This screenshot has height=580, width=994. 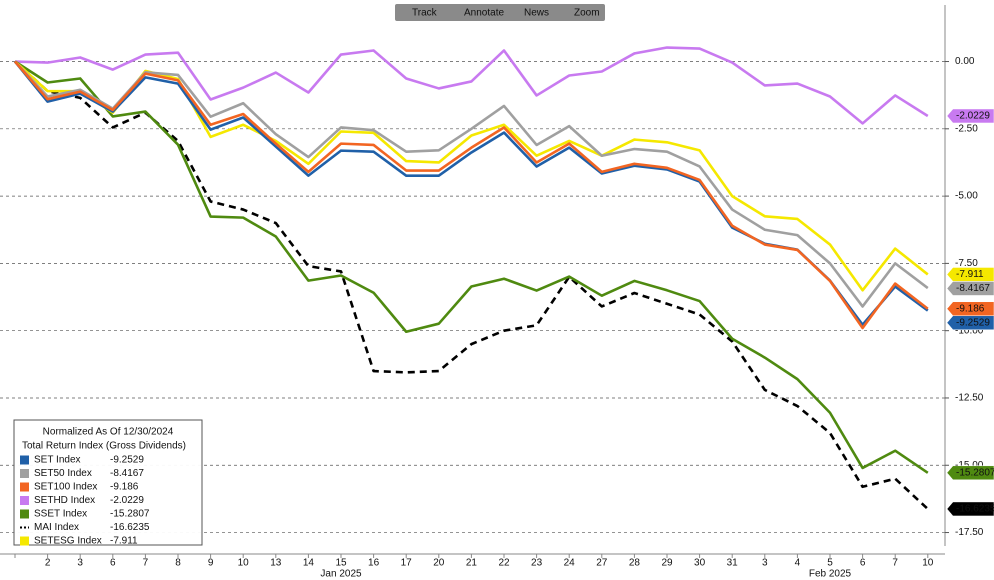 What do you see at coordinates (56, 527) in the screenshot?
I see `legend-label: MAI Index` at bounding box center [56, 527].